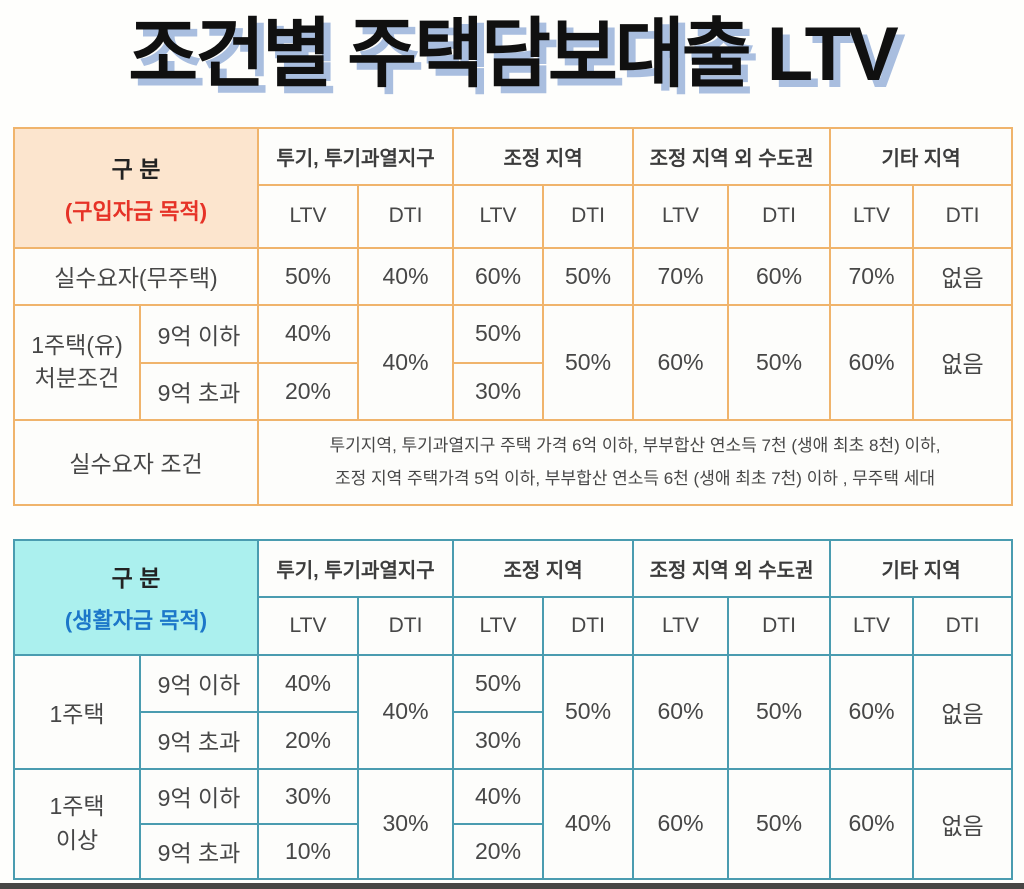  What do you see at coordinates (513, 54) in the screenshot?
I see `page-title: 조건별 주택담보대출 LTV` at bounding box center [513, 54].